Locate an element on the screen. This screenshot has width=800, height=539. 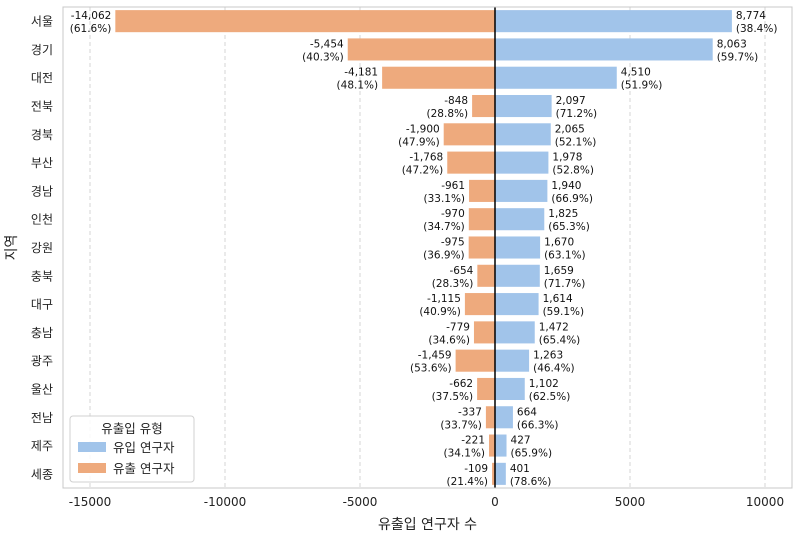
inflow-pct-label-2: (51.9%) is located at coordinates (642, 86).